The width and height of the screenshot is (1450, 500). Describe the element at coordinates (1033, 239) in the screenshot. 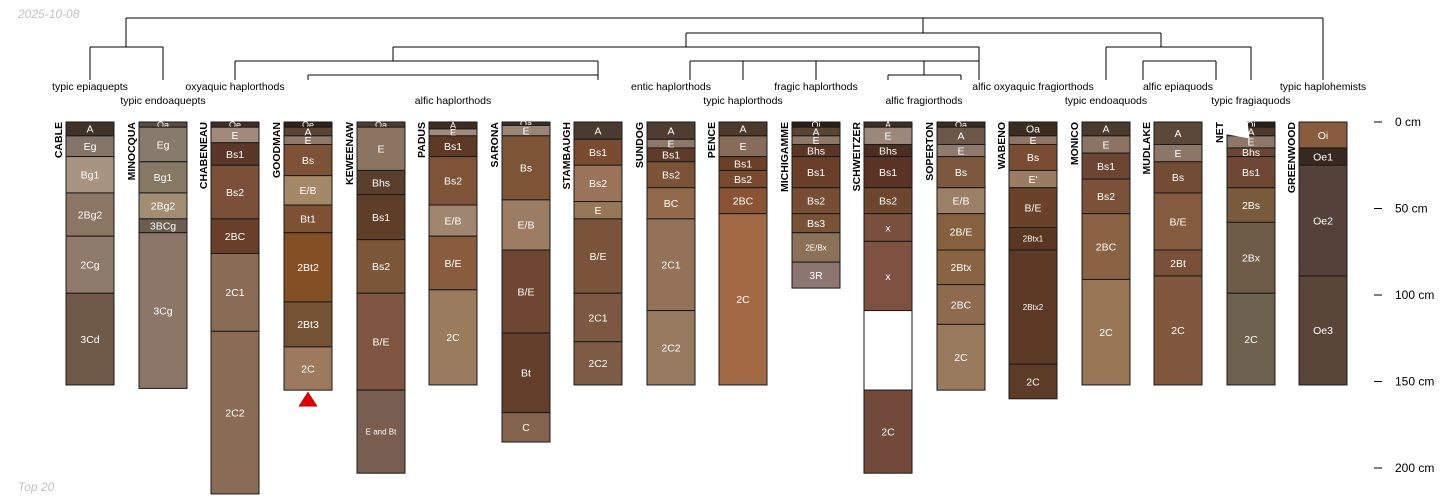

I see `horizon-label: 2Btx1` at that location.